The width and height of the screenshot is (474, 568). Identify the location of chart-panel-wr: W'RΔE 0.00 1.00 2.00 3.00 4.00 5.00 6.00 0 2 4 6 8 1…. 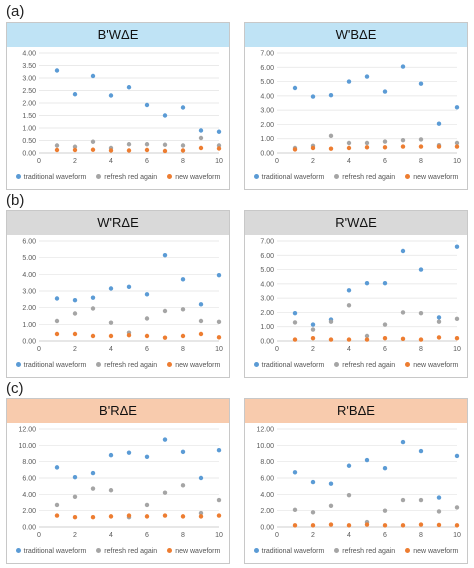
(118, 294).